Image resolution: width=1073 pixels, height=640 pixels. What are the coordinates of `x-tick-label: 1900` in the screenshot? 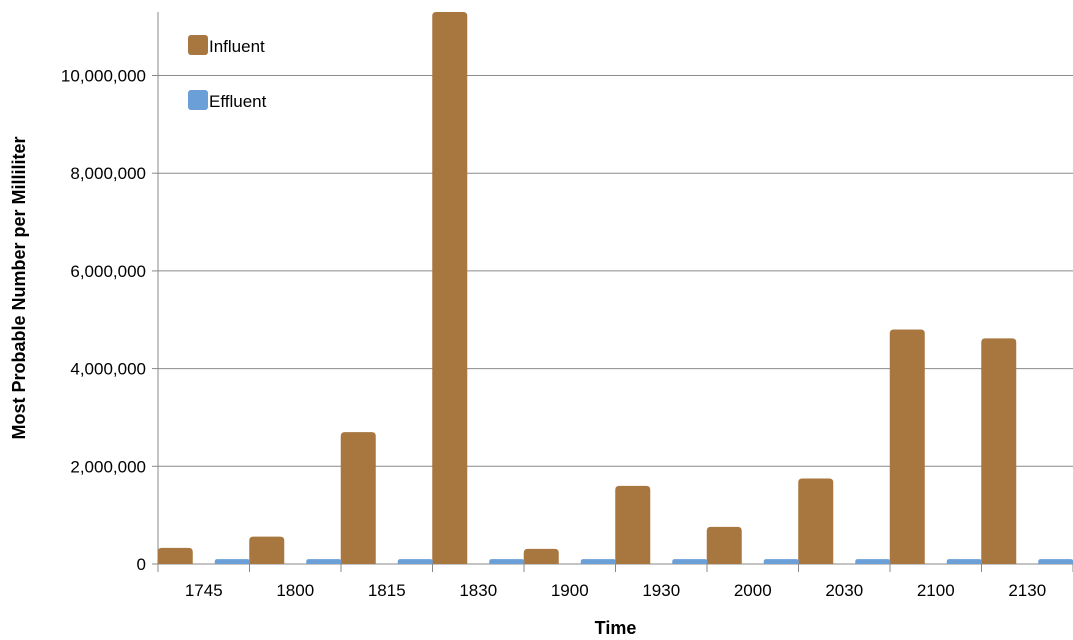 It's located at (570, 590).